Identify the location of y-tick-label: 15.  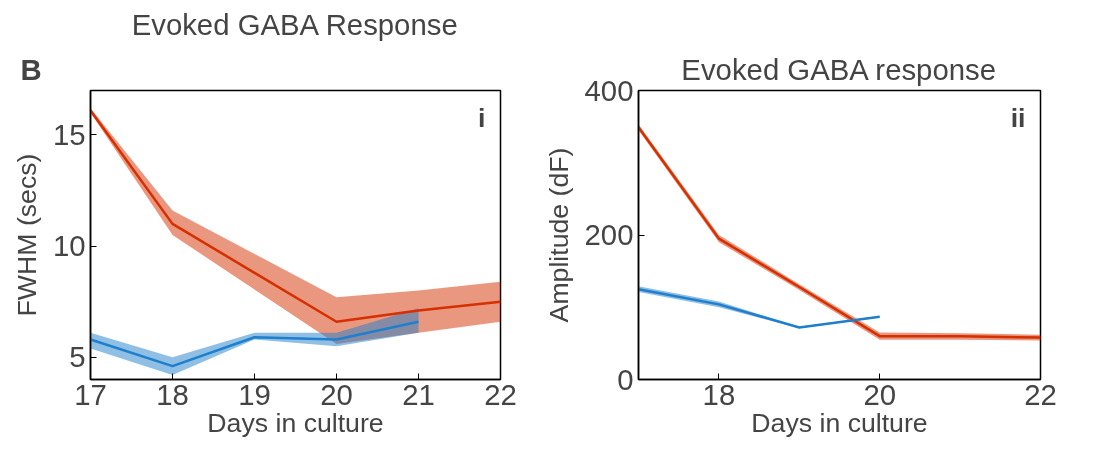
(69, 134).